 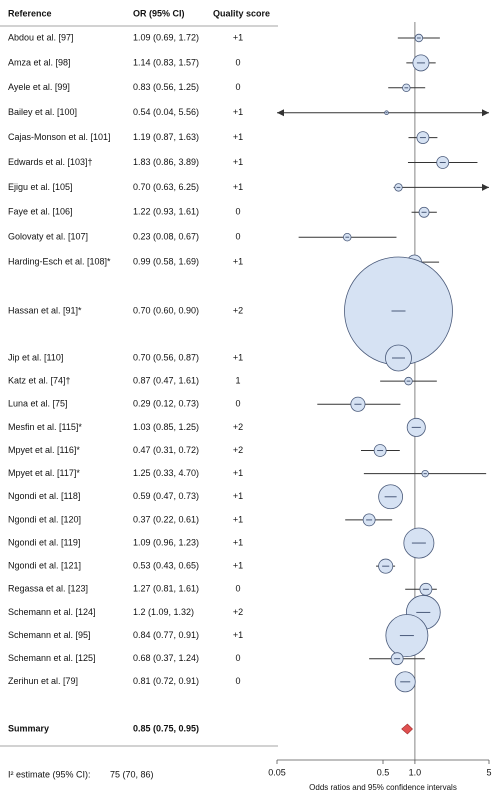 What do you see at coordinates (49, 635) in the screenshot?
I see `study-name: Schemann et al. [95]` at bounding box center [49, 635].